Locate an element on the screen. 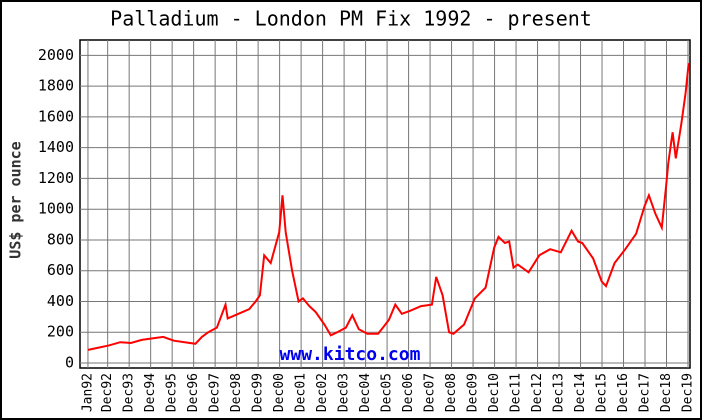 This screenshot has width=702, height=420. y-tick-label: 1600 is located at coordinates (56, 116).